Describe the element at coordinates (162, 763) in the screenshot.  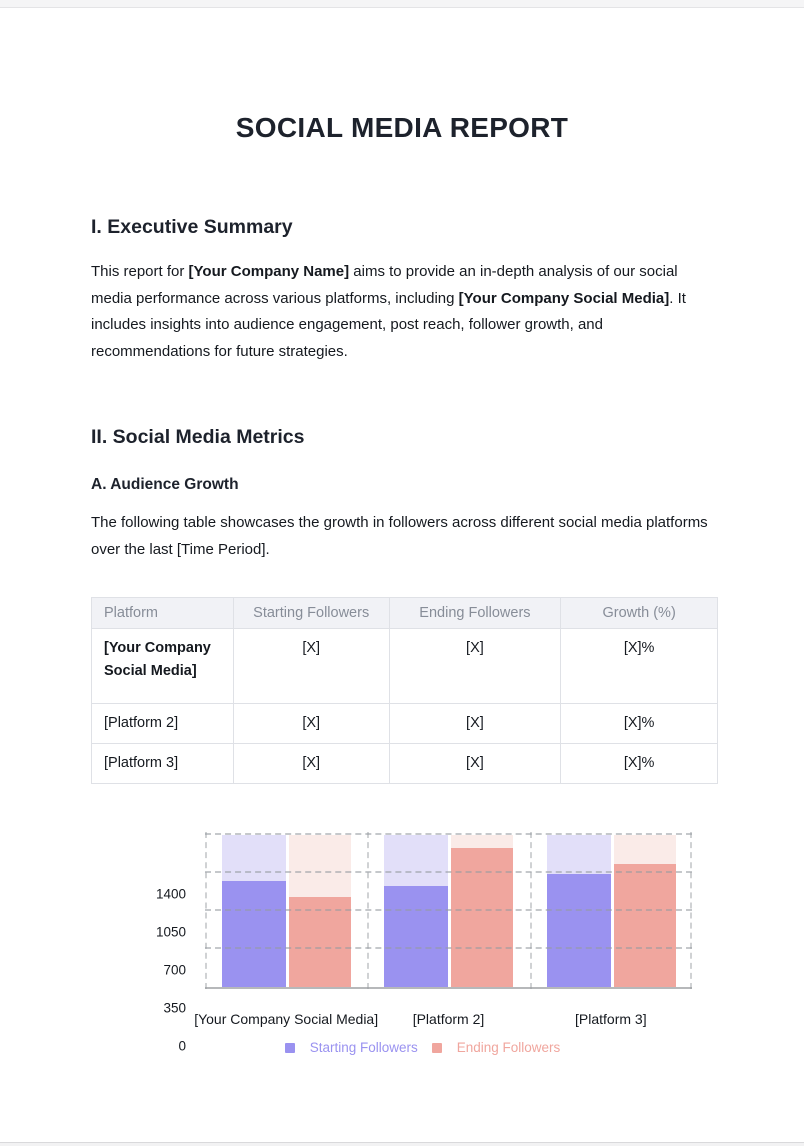
I see `table-cell: [Platform 3]` at that location.